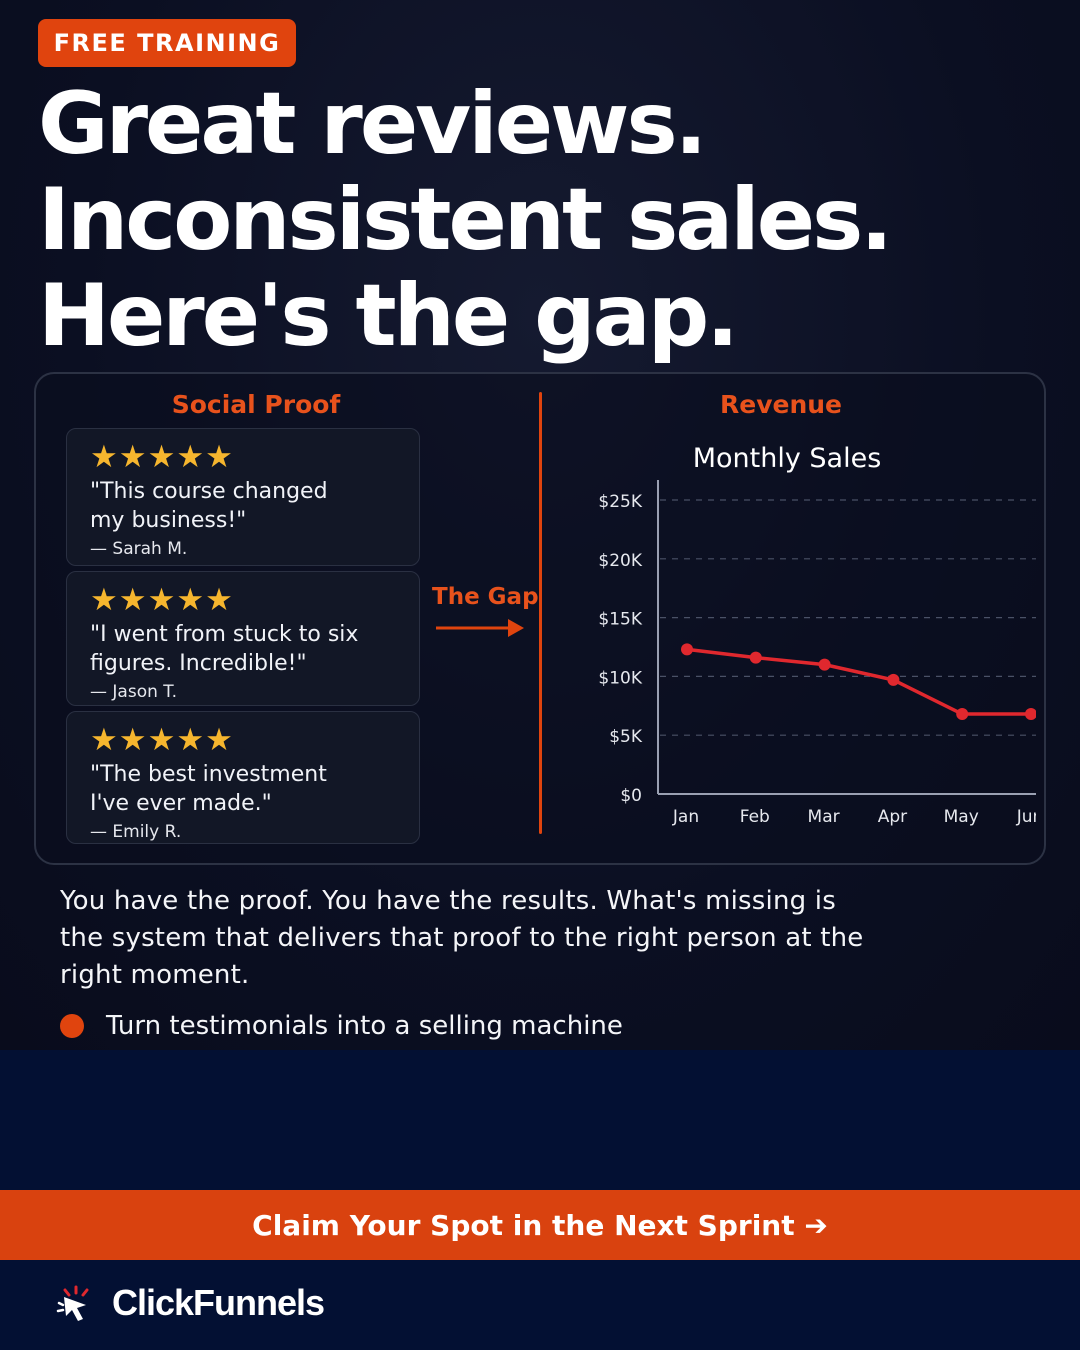 The image size is (1080, 1350). What do you see at coordinates (218, 1302) in the screenshot?
I see `brand-name: ClickFunnels` at bounding box center [218, 1302].